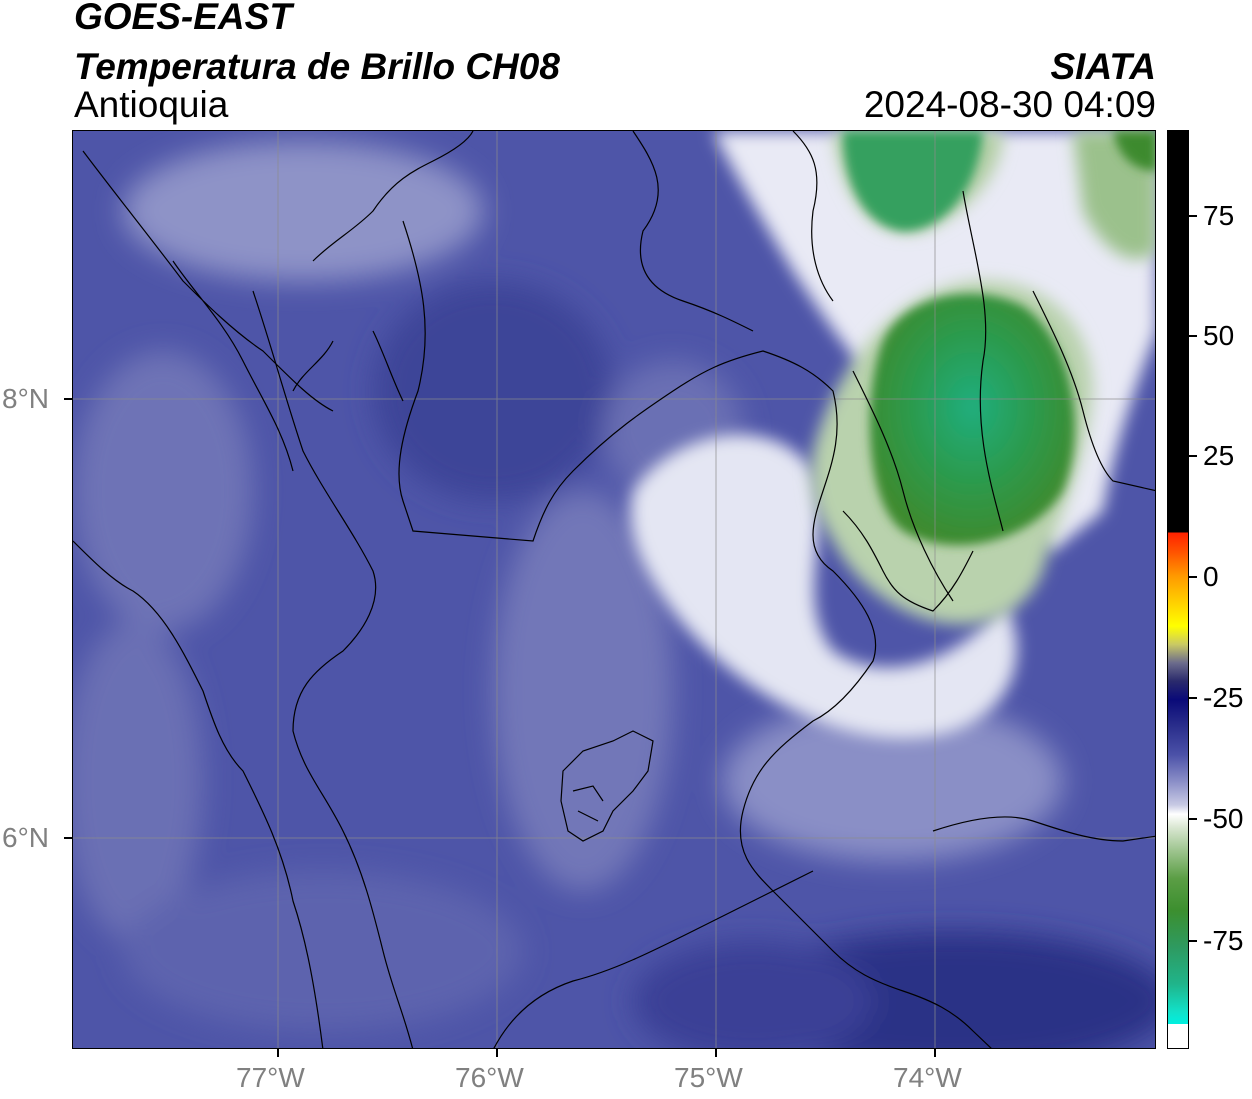  I want to click on longitude-label: 74°W, so click(927, 1077).